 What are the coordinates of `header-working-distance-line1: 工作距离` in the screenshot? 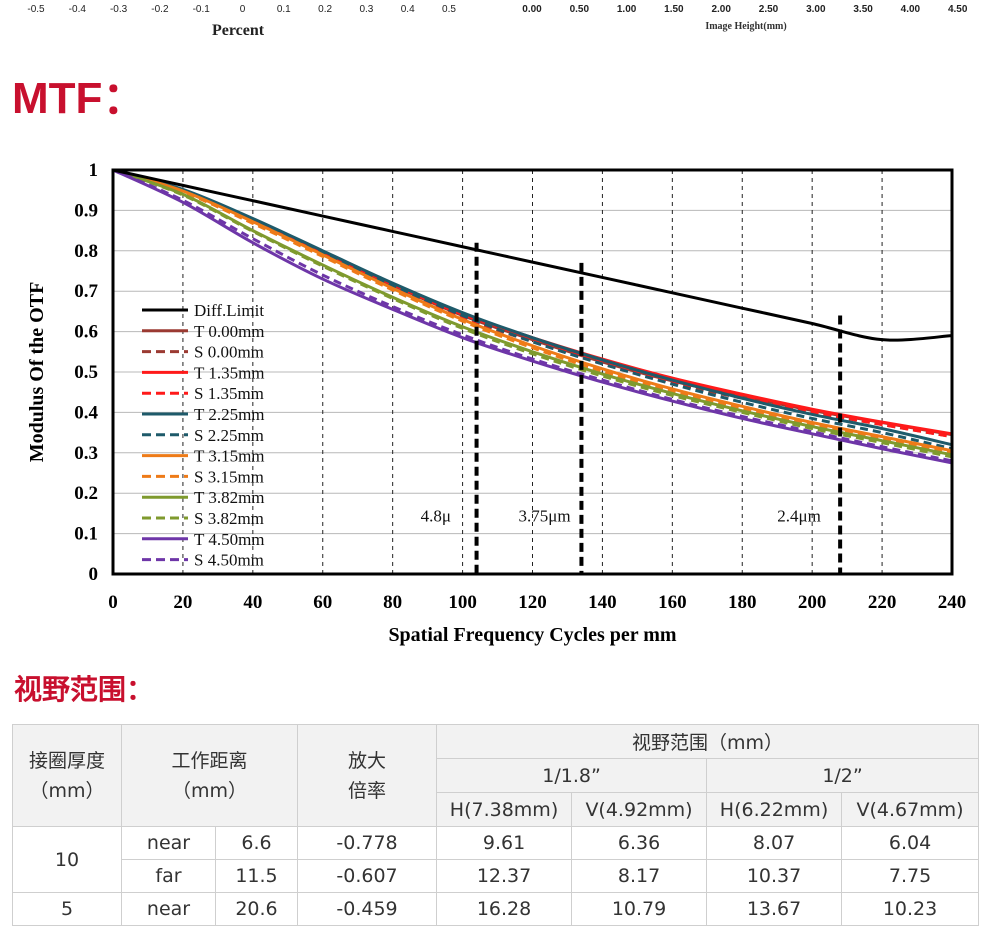 It's located at (209, 760).